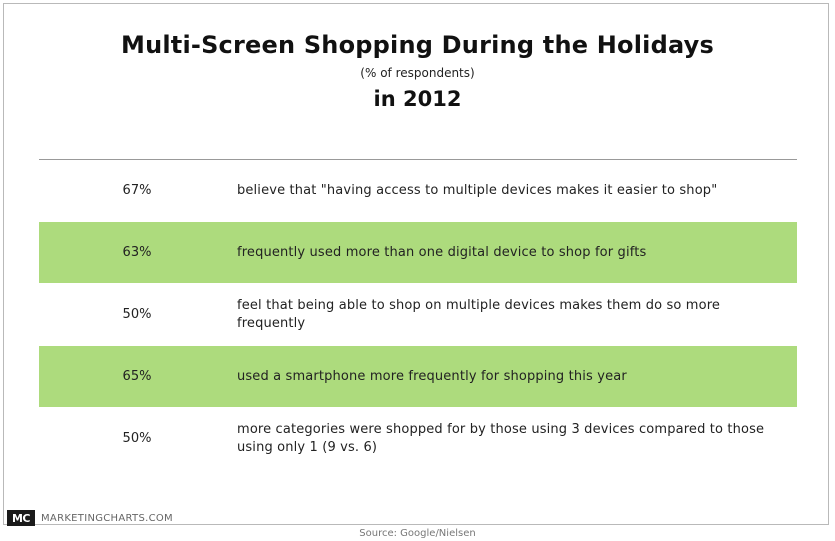  What do you see at coordinates (418, 159) in the screenshot?
I see `header-divider` at bounding box center [418, 159].